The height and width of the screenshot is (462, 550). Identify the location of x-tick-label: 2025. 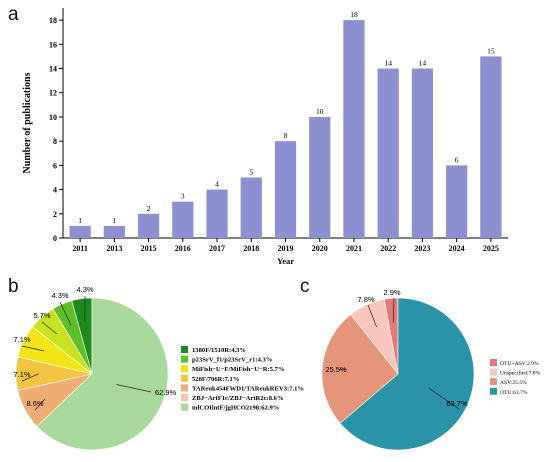
(491, 248).